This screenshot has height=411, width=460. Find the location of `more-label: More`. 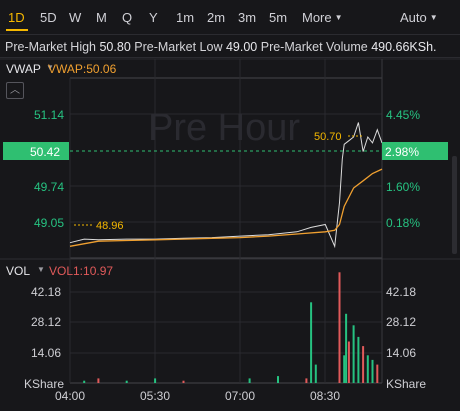

more-label: More is located at coordinates (317, 17).